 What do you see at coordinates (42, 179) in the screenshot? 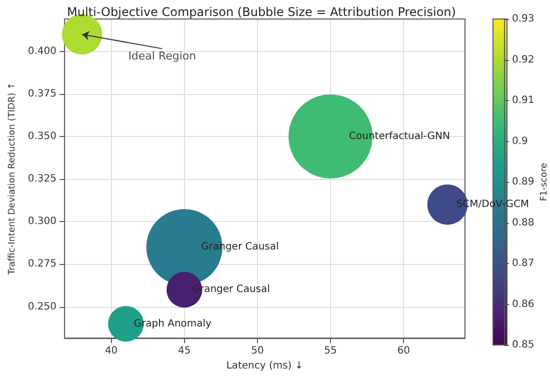
I see `y-tick-label: 0.325` at bounding box center [42, 179].